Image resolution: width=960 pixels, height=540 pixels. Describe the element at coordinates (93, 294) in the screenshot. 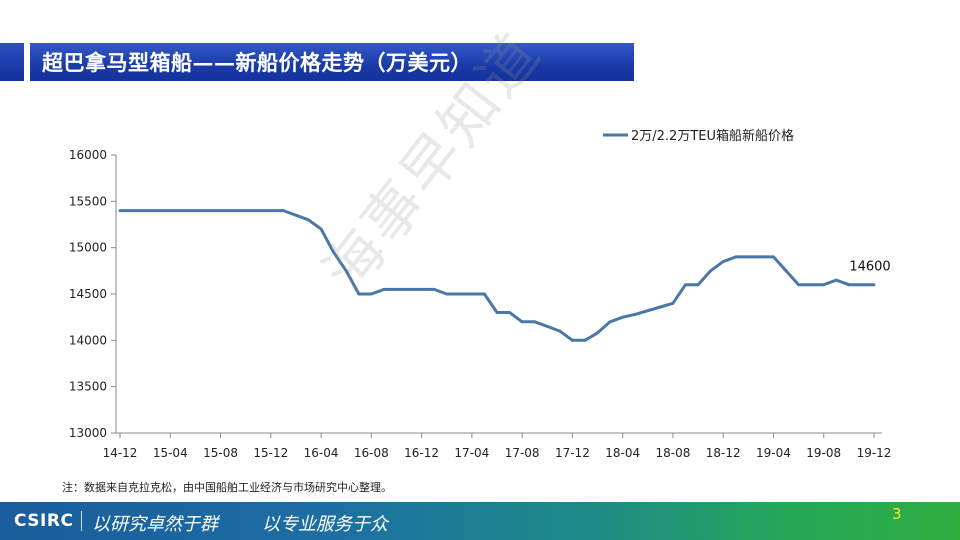

I see `y-axis: 13000 13500 14000 14500 15000 15500 16000` at that location.